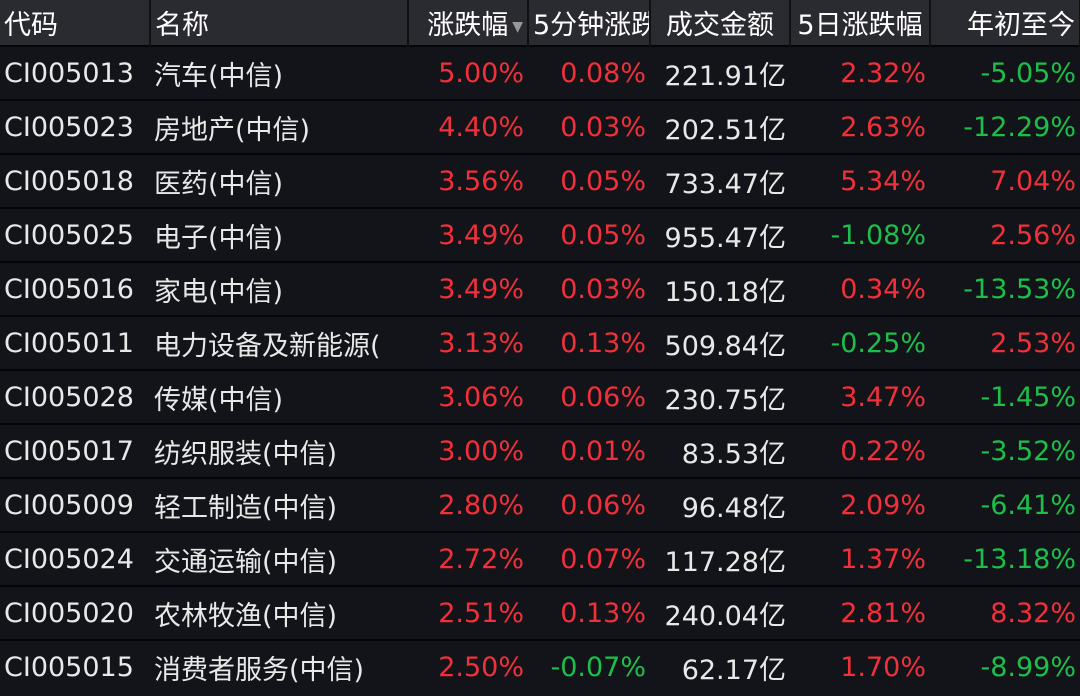 Image resolution: width=1080 pixels, height=696 pixels. Describe the element at coordinates (279, 666) in the screenshot. I see `cell-name: 消费者服务(中信)` at that location.